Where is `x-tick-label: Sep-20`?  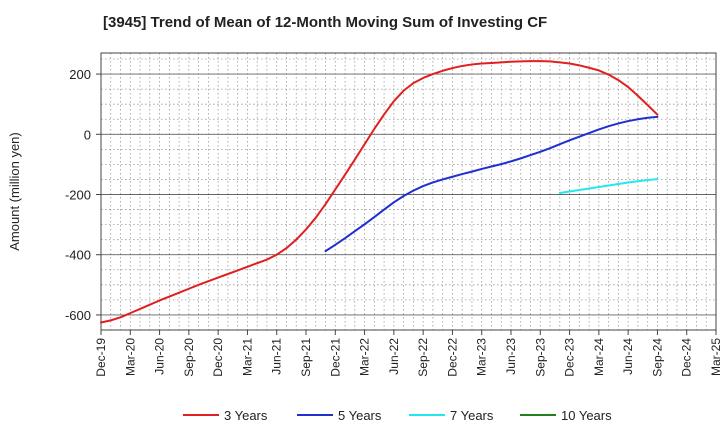
x-tick-label: Sep-20 is located at coordinates (189, 357).